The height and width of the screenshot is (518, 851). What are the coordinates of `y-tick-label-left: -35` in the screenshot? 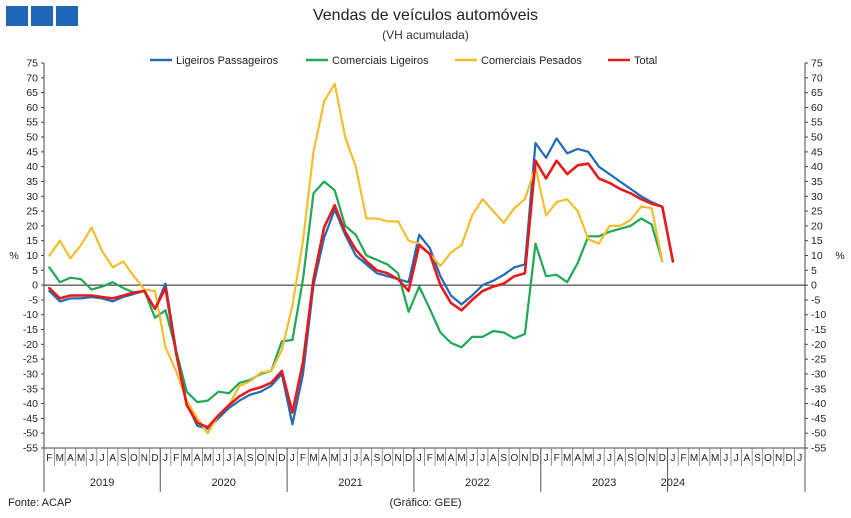 It's located at (30, 389).